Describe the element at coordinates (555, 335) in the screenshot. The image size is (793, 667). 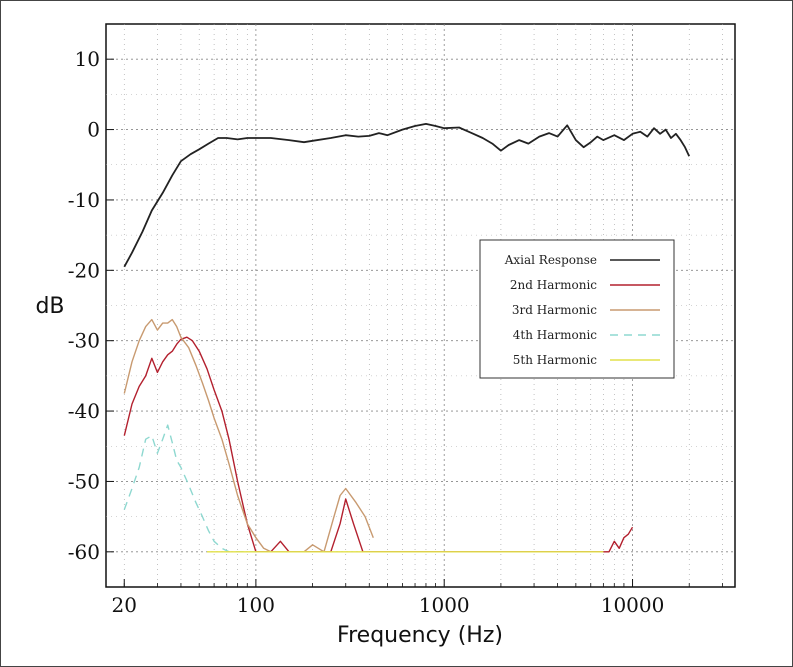
I see `legend-label-4th-harmonic: 4th Harmonic` at that location.